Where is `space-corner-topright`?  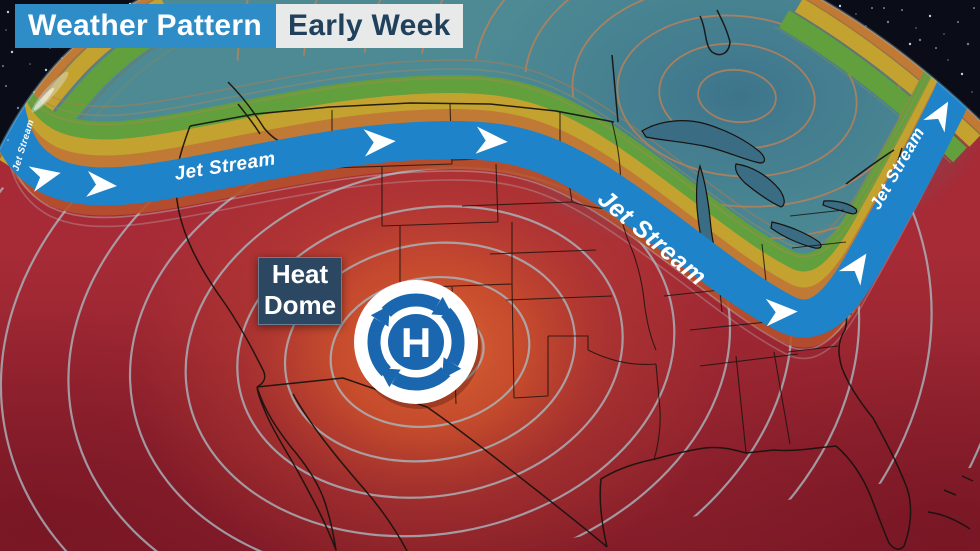 space-corner-topright is located at coordinates (901, 60).